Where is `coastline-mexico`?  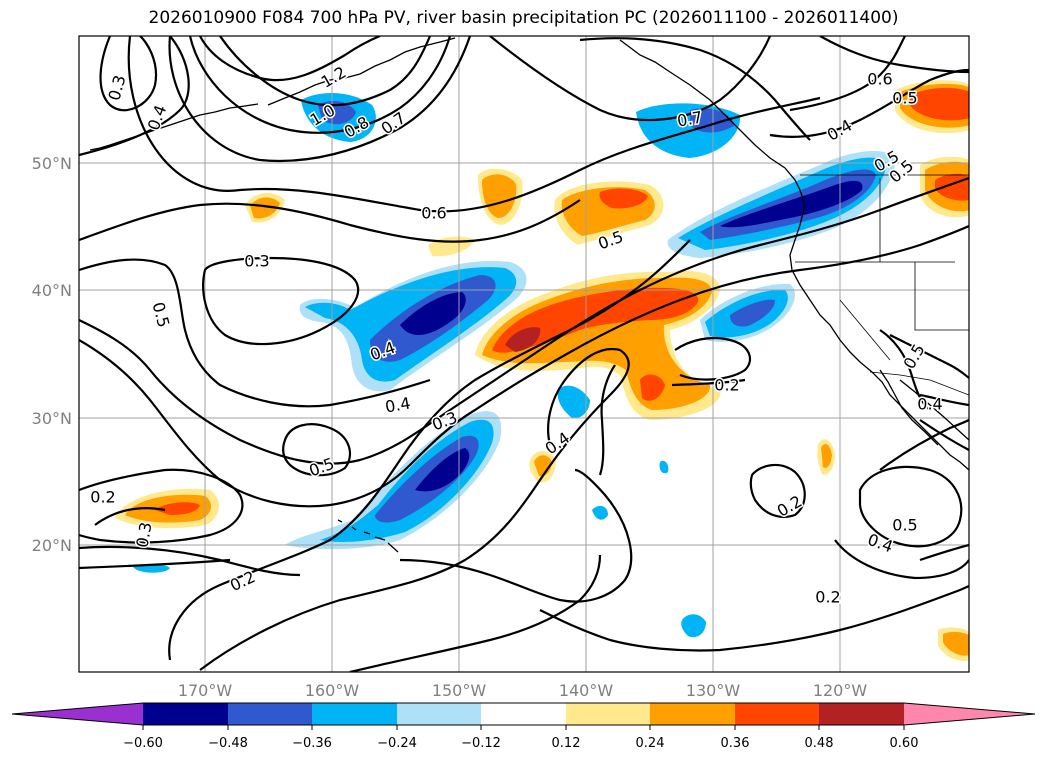
coastline-mexico is located at coordinates (934, 410).